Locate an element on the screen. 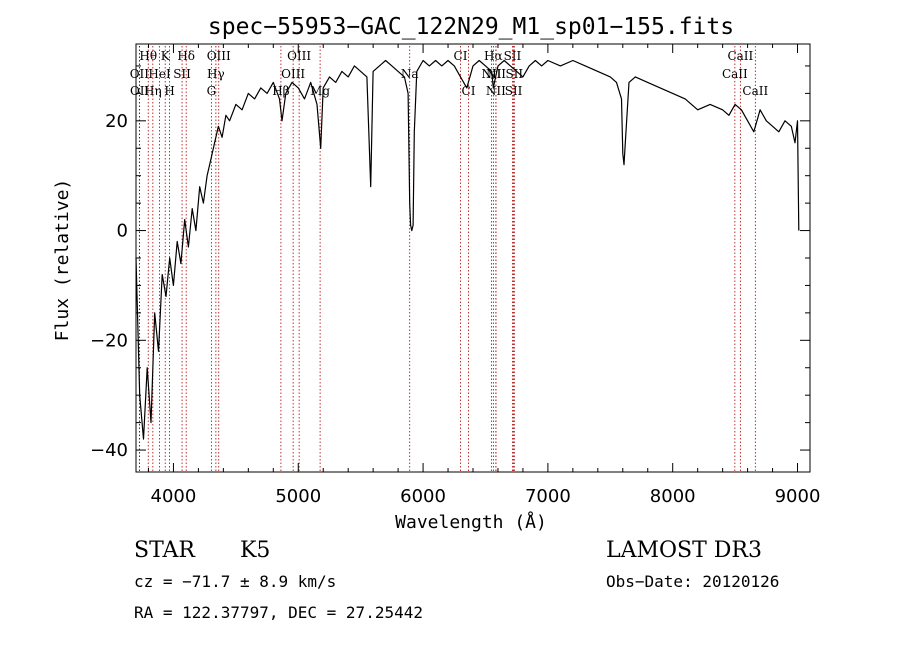 The height and width of the screenshot is (649, 900). line-marker-label-7: SII is located at coordinates (513, 56).